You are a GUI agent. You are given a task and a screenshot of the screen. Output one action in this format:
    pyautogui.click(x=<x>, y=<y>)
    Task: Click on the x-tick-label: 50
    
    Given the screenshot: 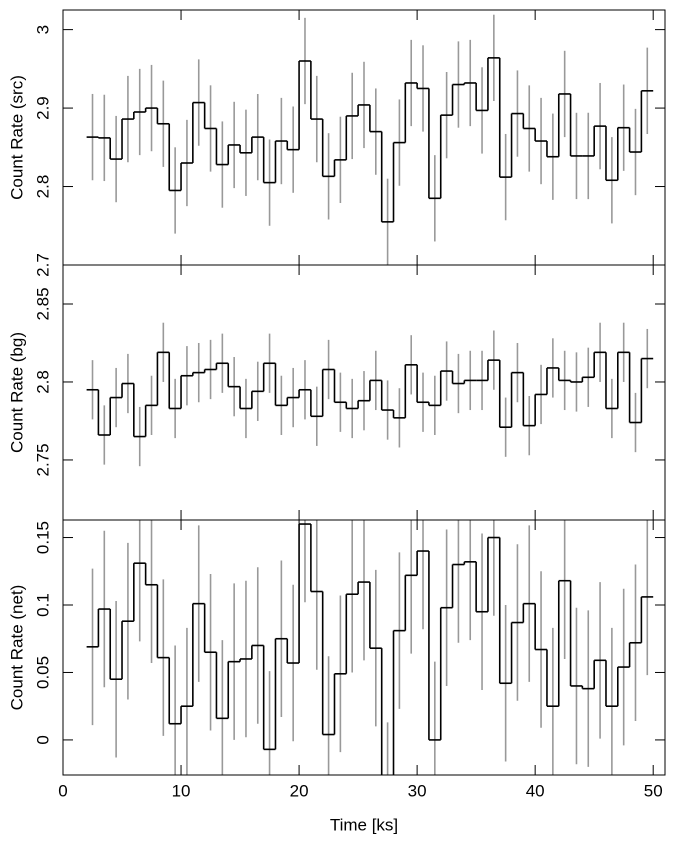 What is the action you would take?
    pyautogui.click(x=653, y=790)
    